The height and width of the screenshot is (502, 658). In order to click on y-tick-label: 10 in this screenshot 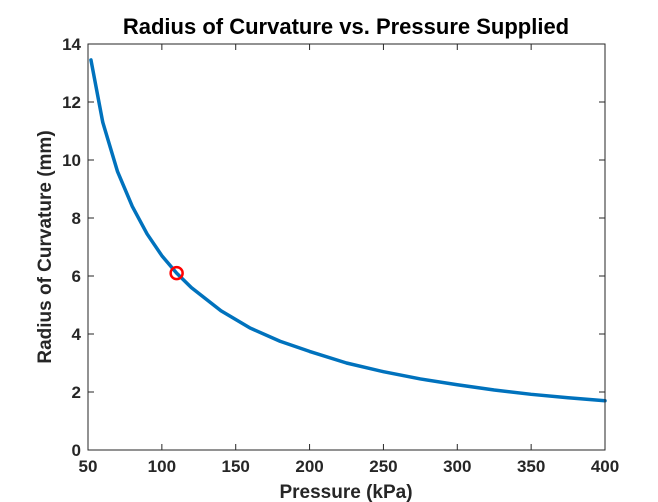, I will do `click(71, 160)`.